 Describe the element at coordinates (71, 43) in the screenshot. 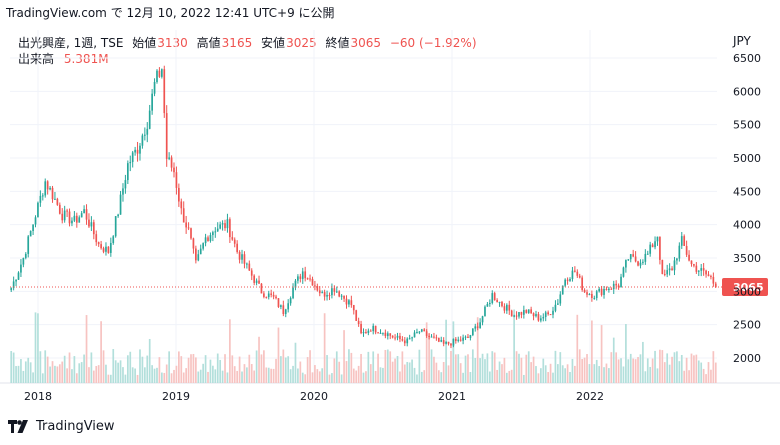

I see `legend-symbol: 出光興産, 1週, TSE` at that location.